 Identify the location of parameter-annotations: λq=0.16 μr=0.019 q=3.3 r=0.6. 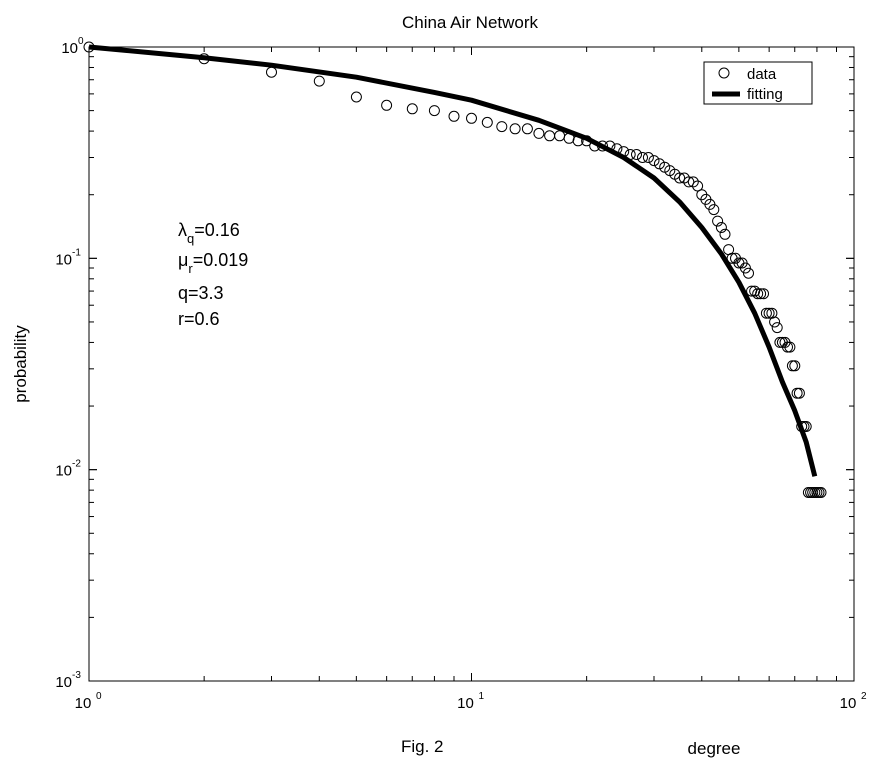
(213, 274).